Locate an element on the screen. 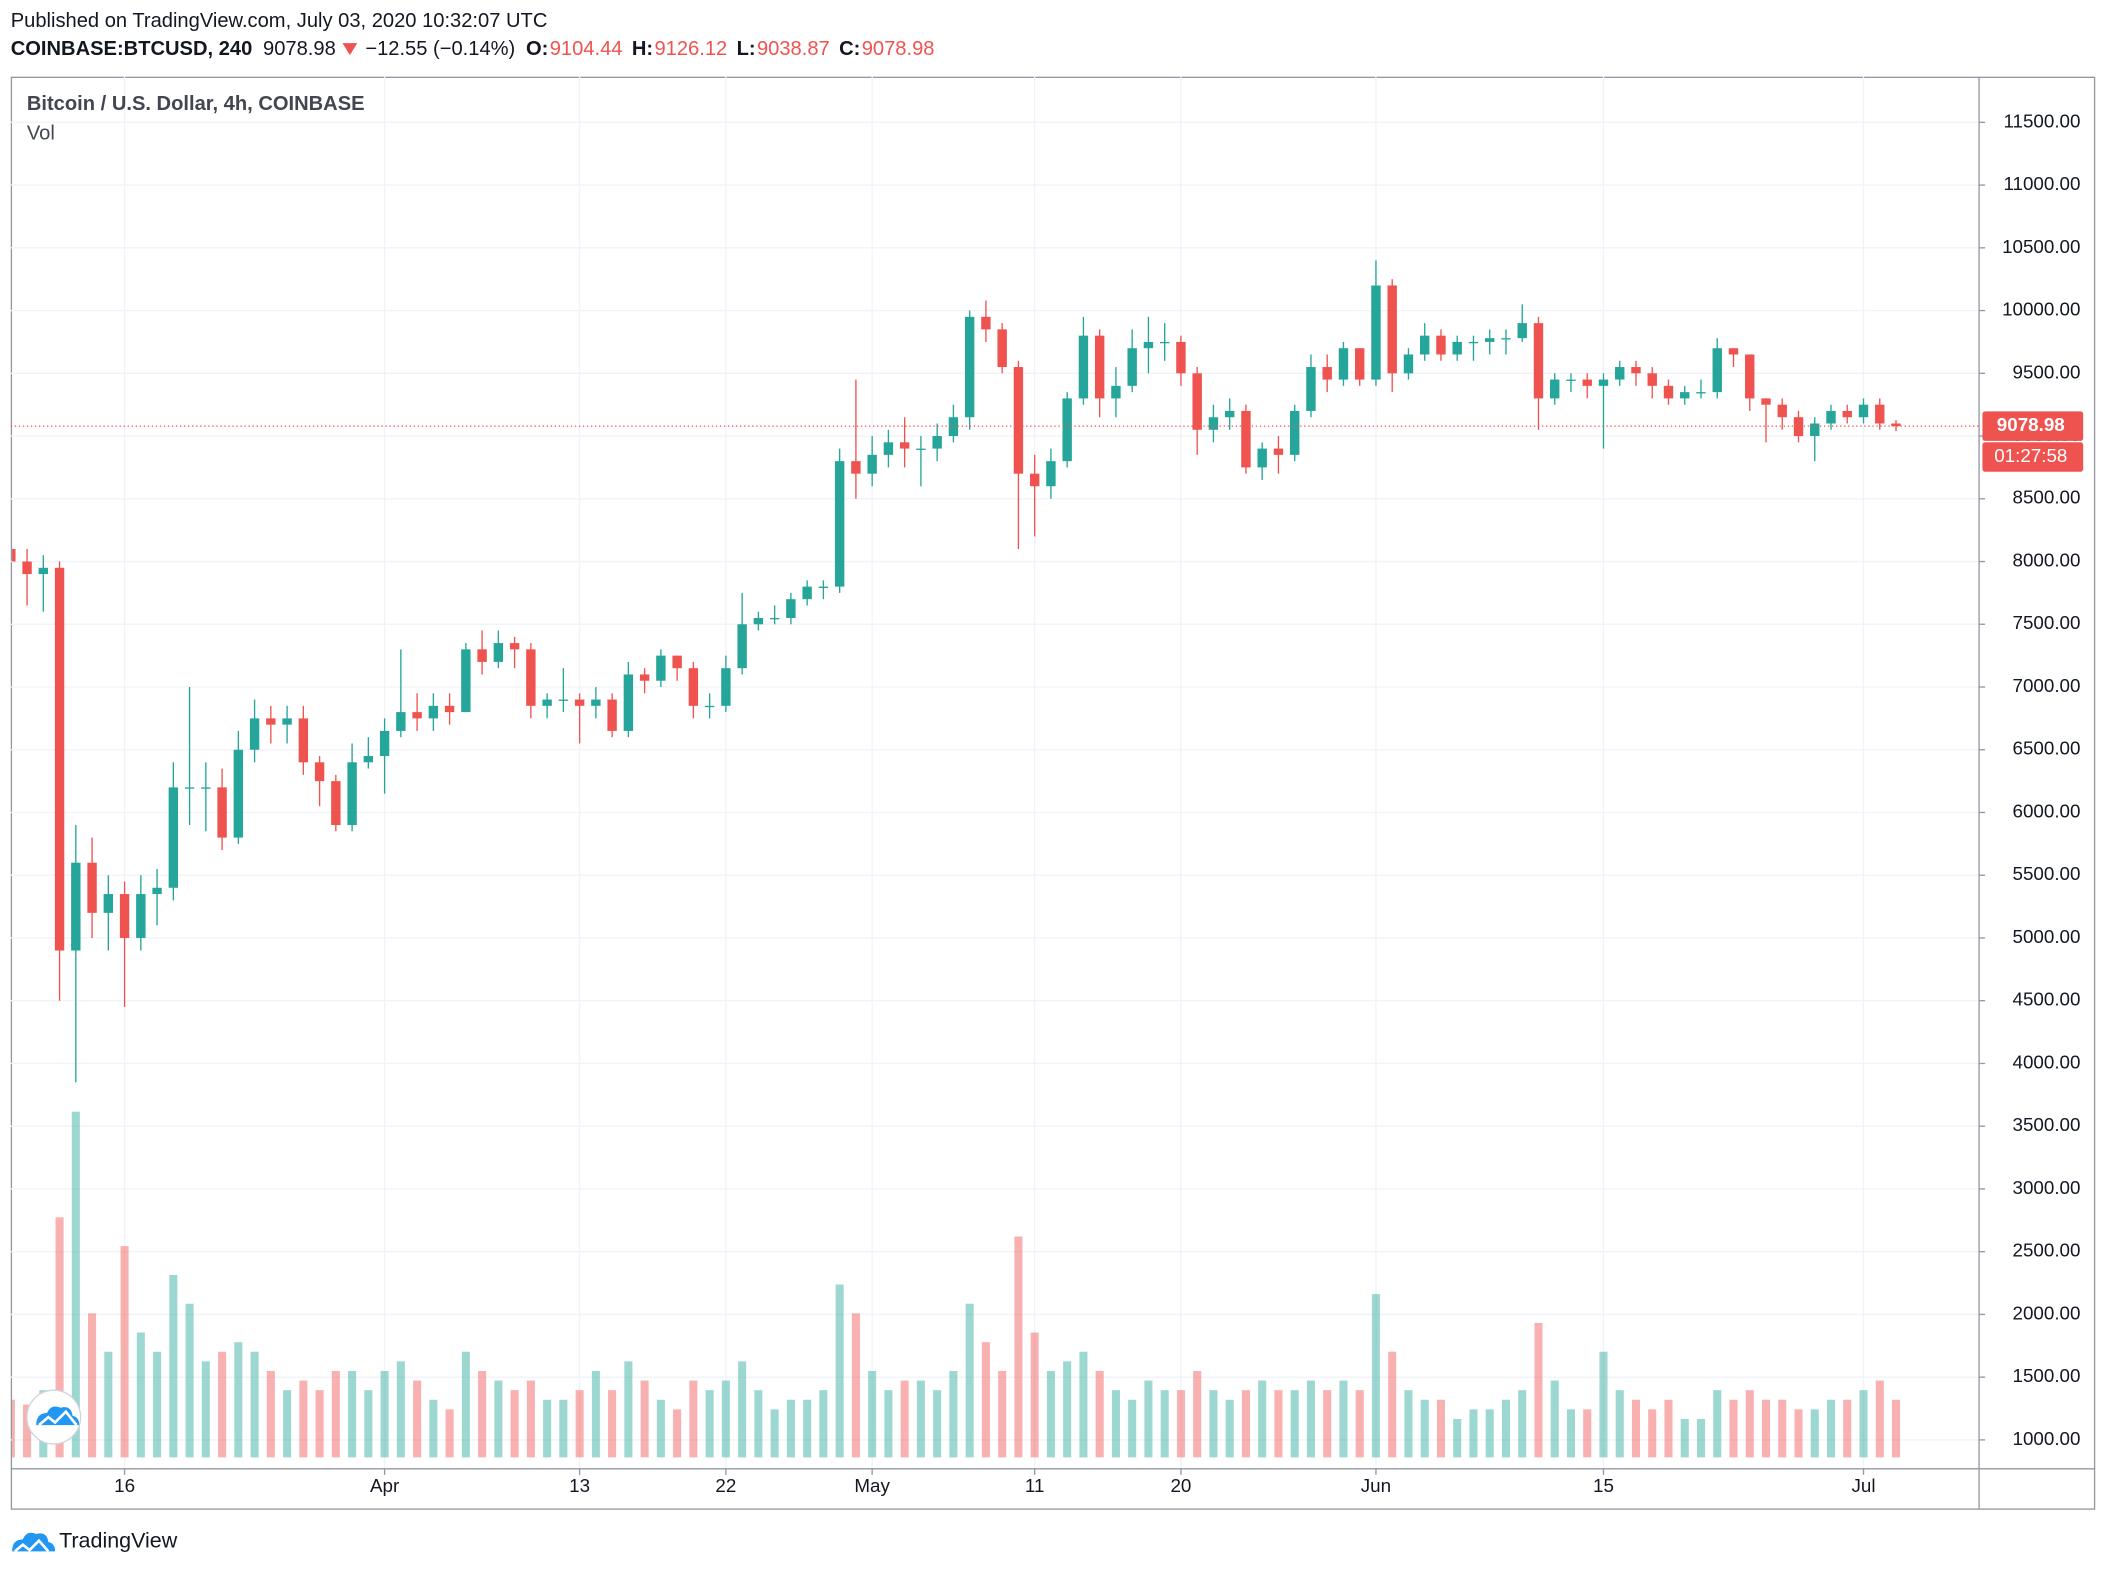 This screenshot has width=2106, height=1573. y-tick-label: 2000.00 is located at coordinates (2047, 1312).